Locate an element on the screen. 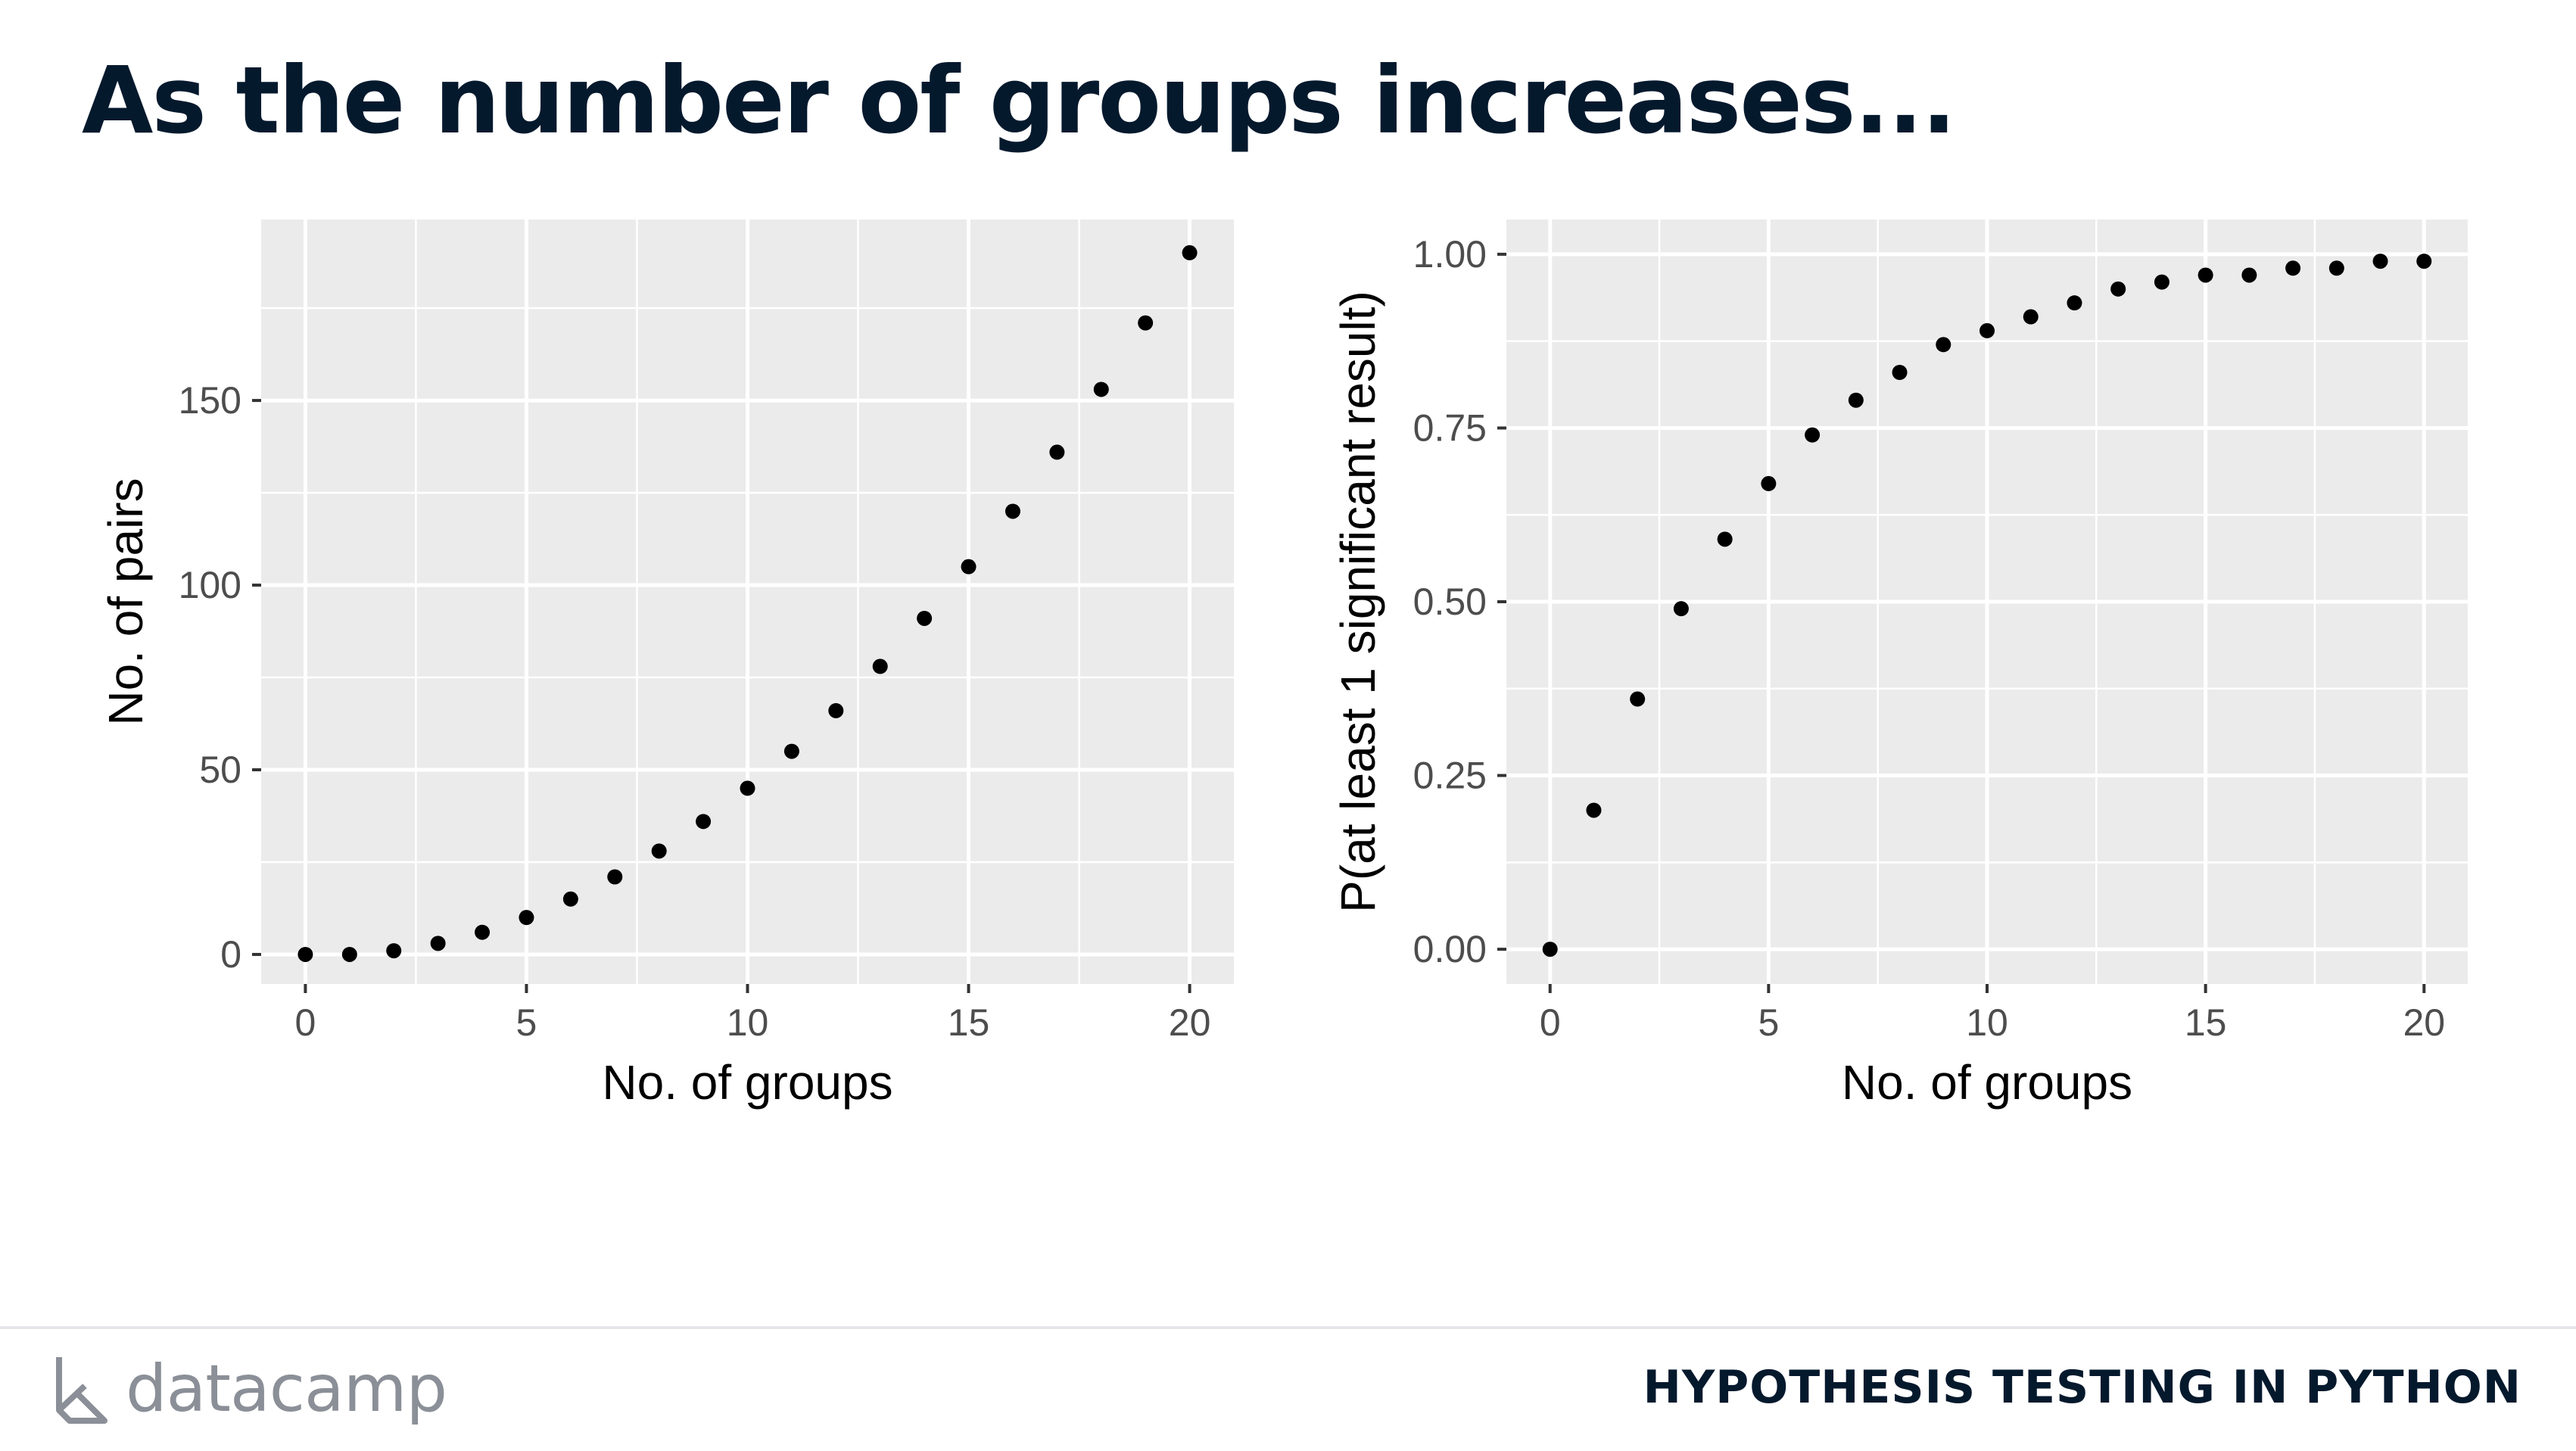 Image resolution: width=2576 pixels, height=1451 pixels. datacamp-logo-icon is located at coordinates (81, 1390).